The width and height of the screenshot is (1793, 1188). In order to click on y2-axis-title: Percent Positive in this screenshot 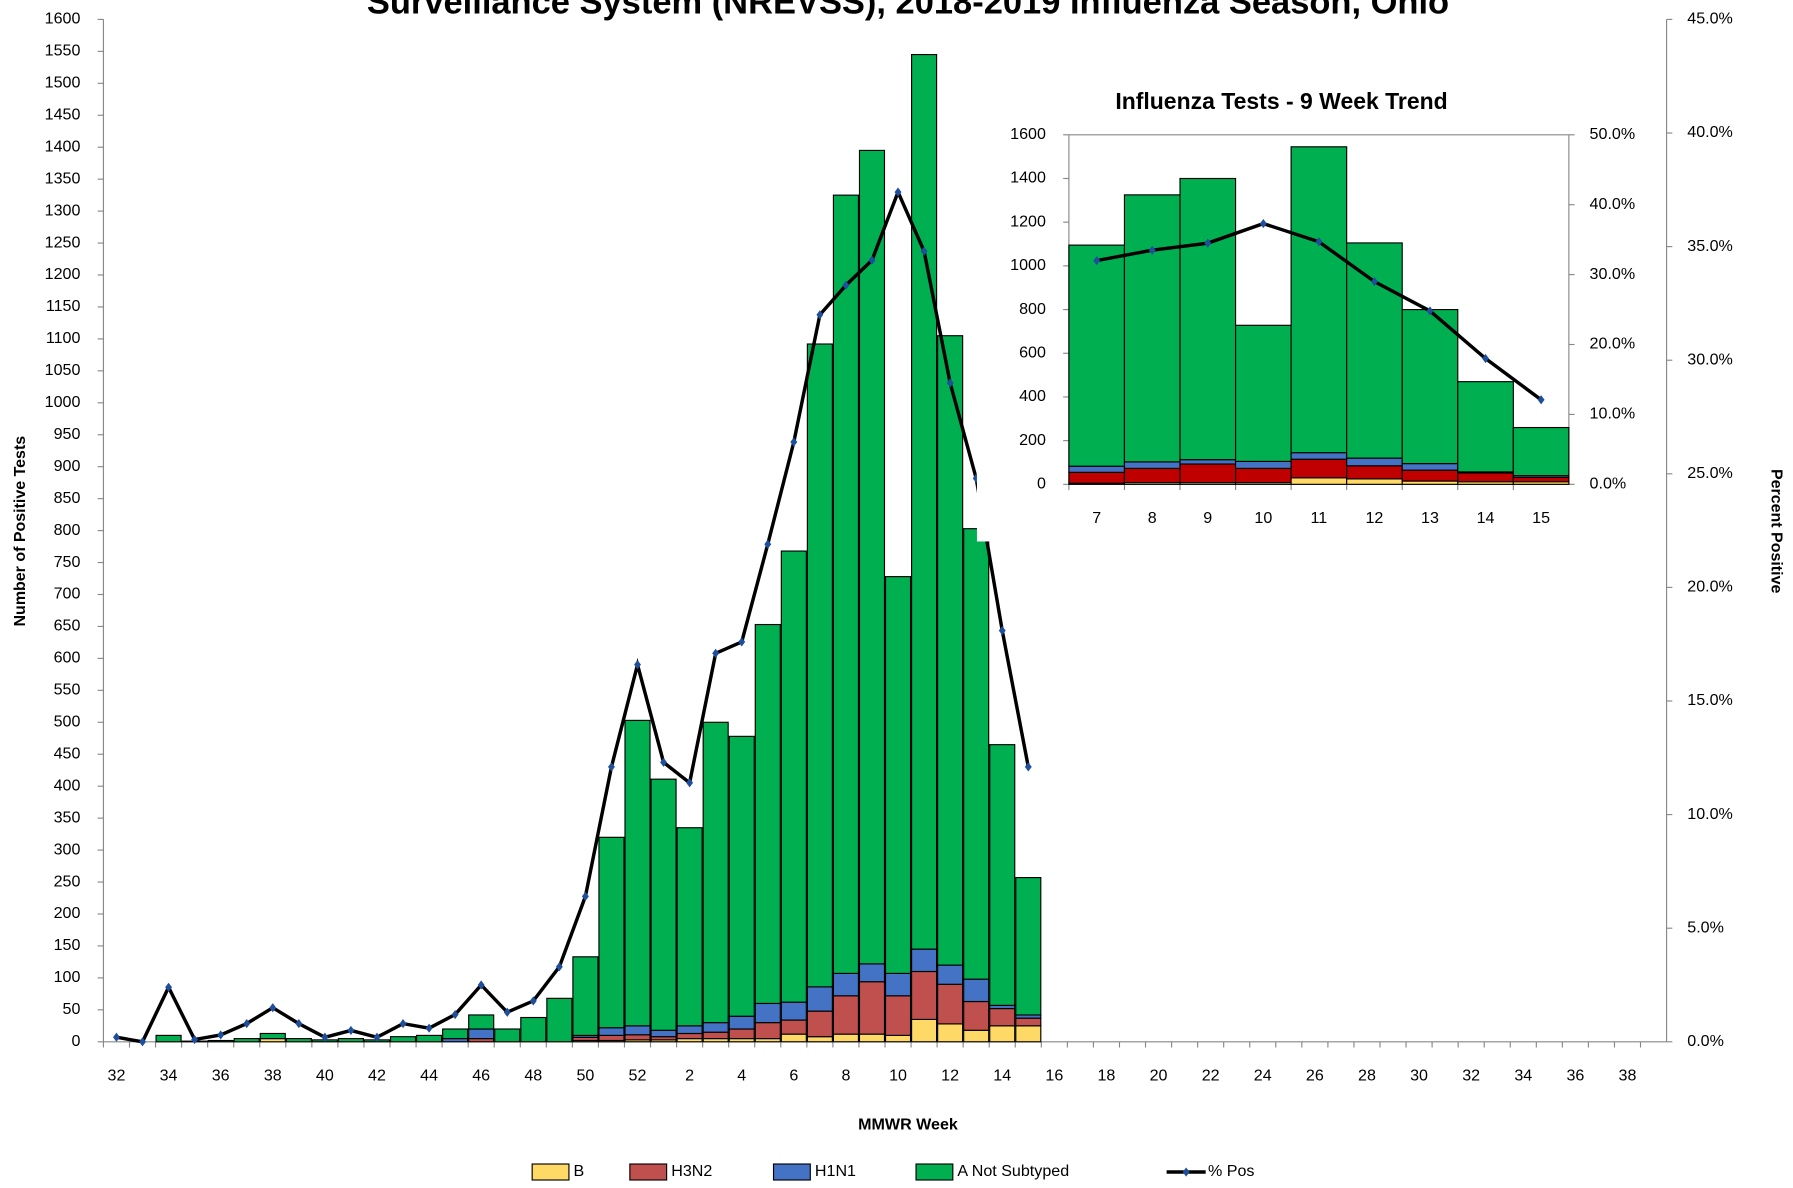, I will do `click(1777, 531)`.